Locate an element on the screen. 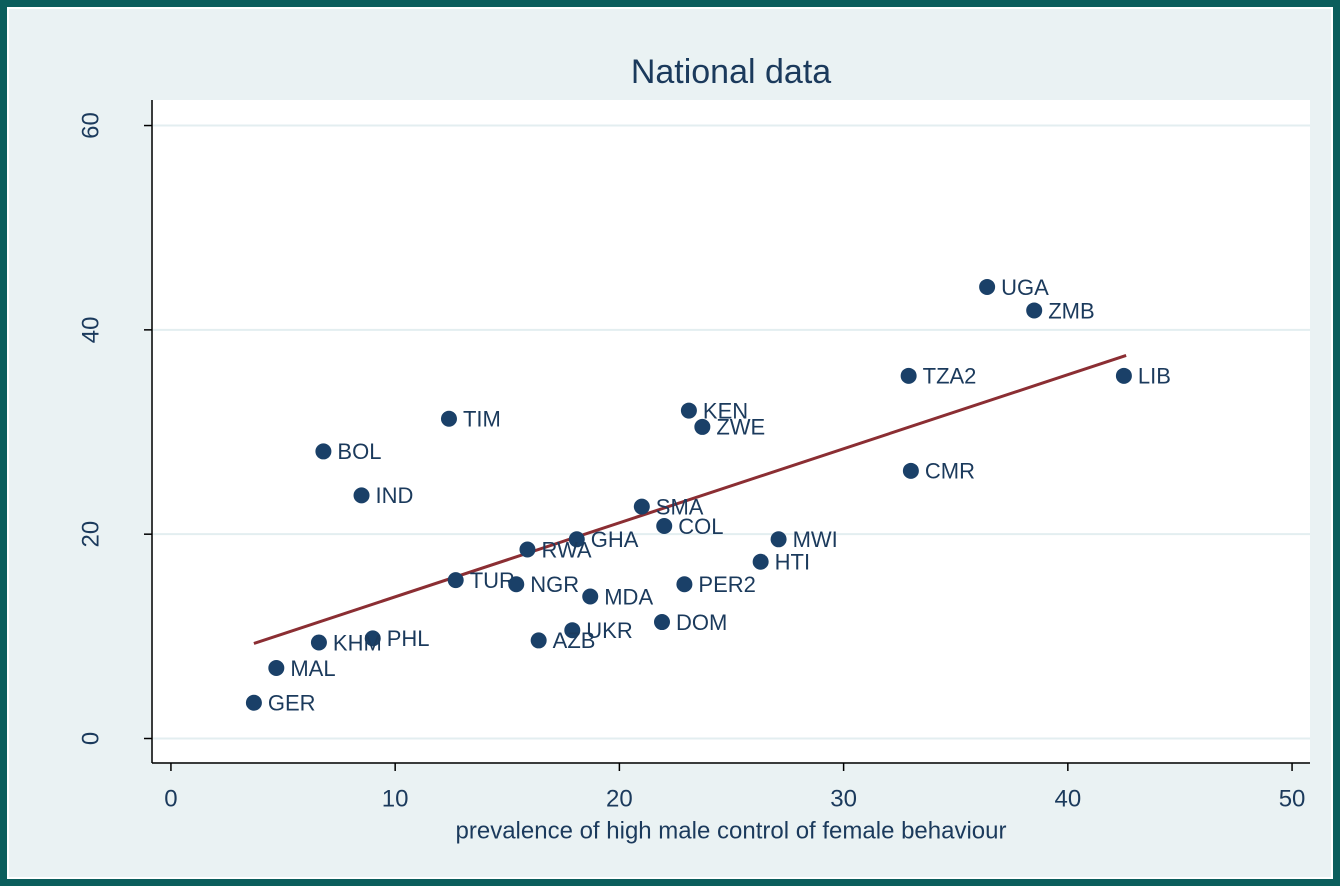 The image size is (1340, 886). y-tick-label: 20 is located at coordinates (90, 534).